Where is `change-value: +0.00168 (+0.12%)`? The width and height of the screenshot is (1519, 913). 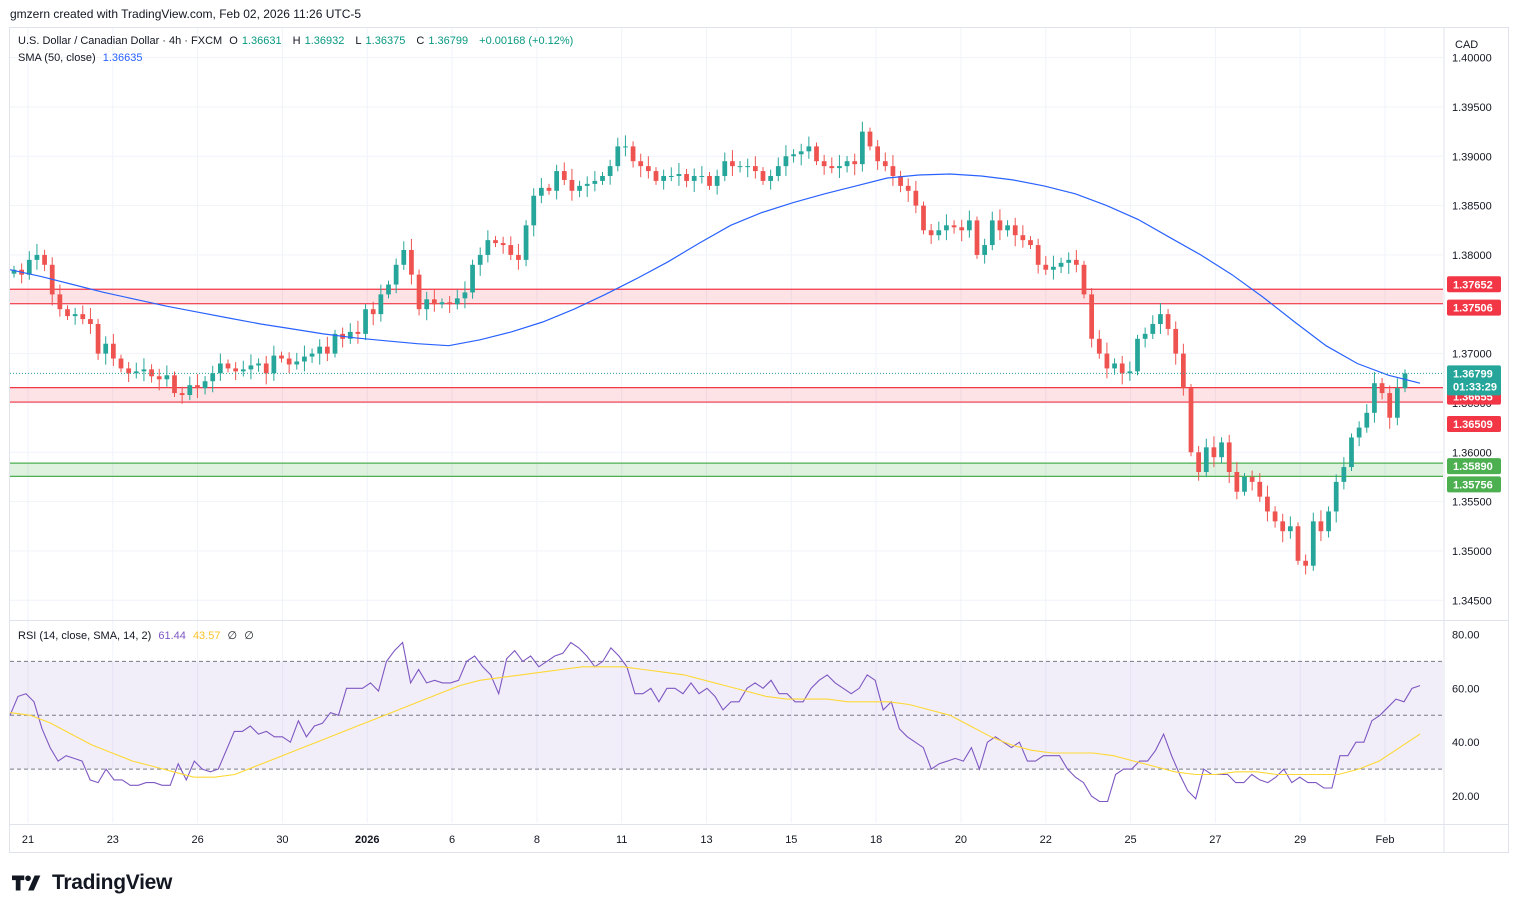 change-value: +0.00168 (+0.12%) is located at coordinates (526, 41).